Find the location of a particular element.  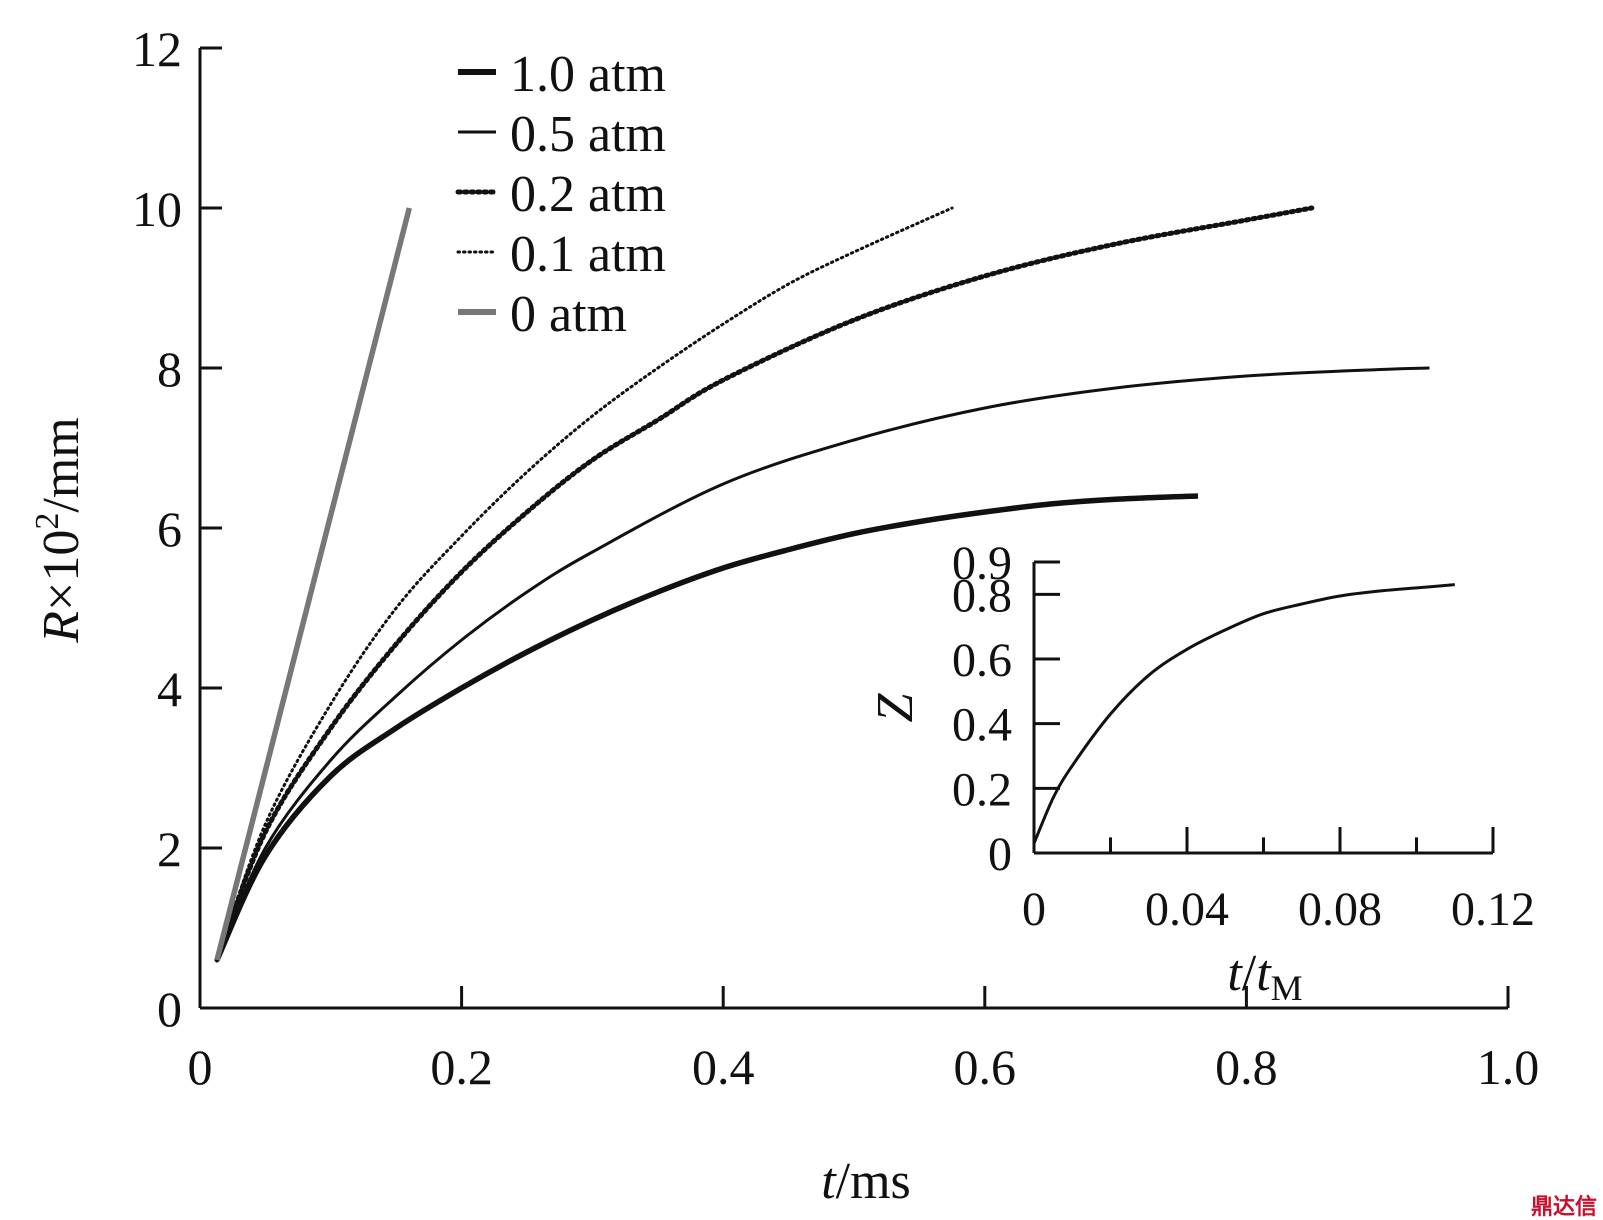

main-y-tick-label: 4 is located at coordinates (169, 689).